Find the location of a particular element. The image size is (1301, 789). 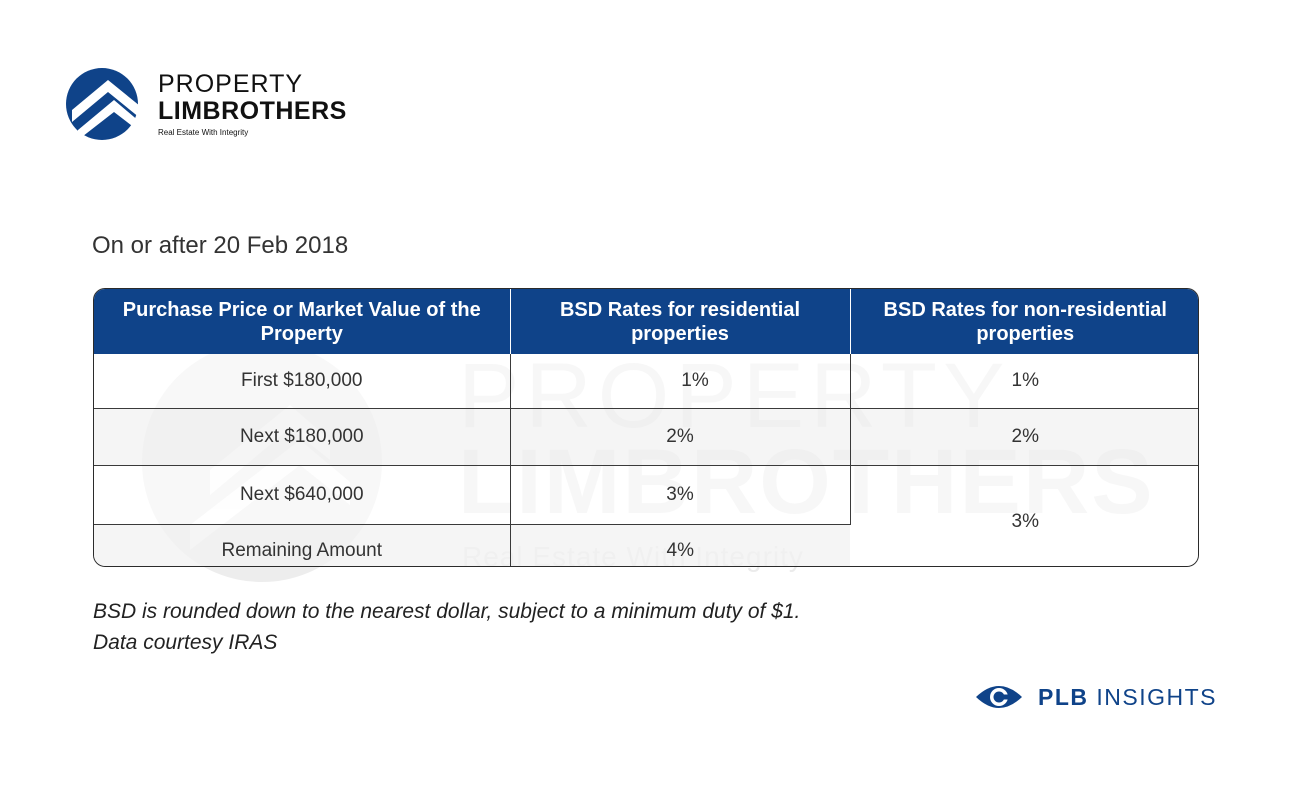

footnote-source: Data courtesy IRAS is located at coordinates (185, 642).